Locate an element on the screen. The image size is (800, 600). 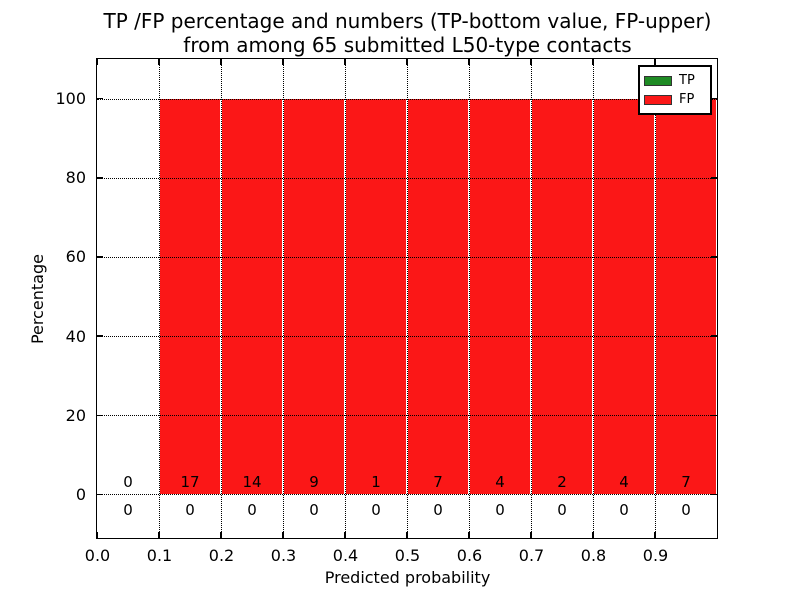
legend-item-fp: FP is located at coordinates (675, 99).